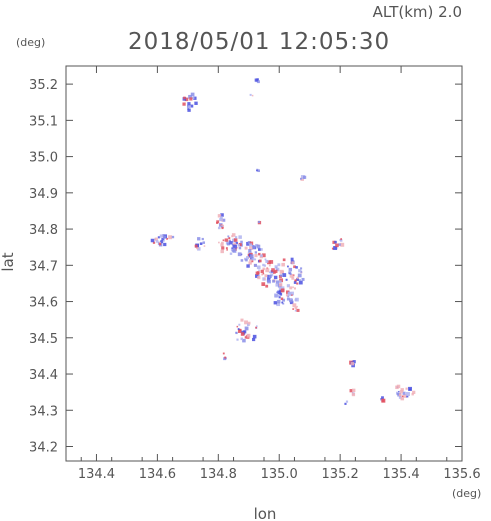 The image size is (491, 521). I want to click on x-tick-label: 134.4, so click(96, 474).